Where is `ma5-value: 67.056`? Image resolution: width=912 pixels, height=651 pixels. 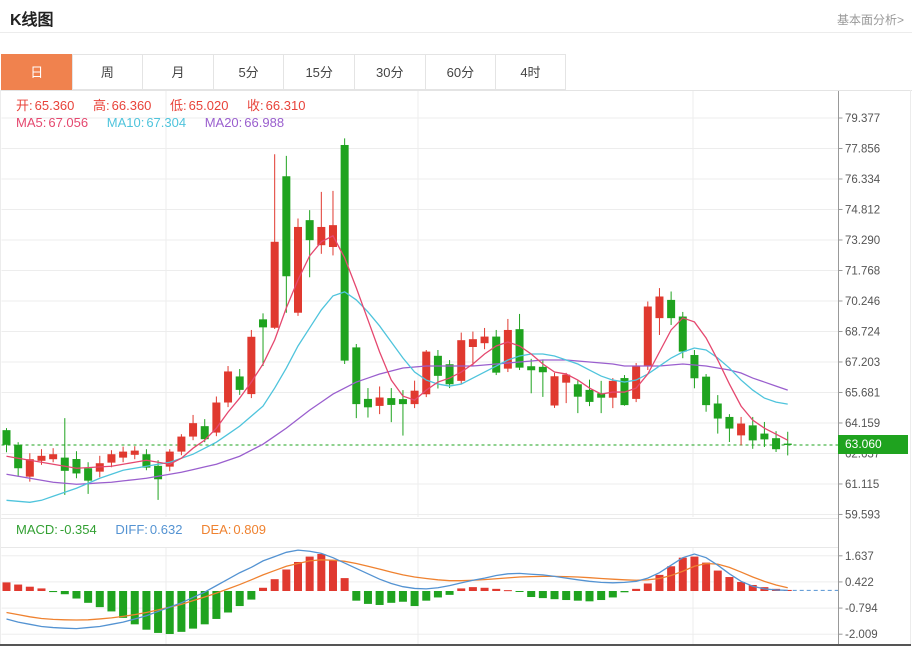 ma5-value: 67.056 is located at coordinates (68, 122).